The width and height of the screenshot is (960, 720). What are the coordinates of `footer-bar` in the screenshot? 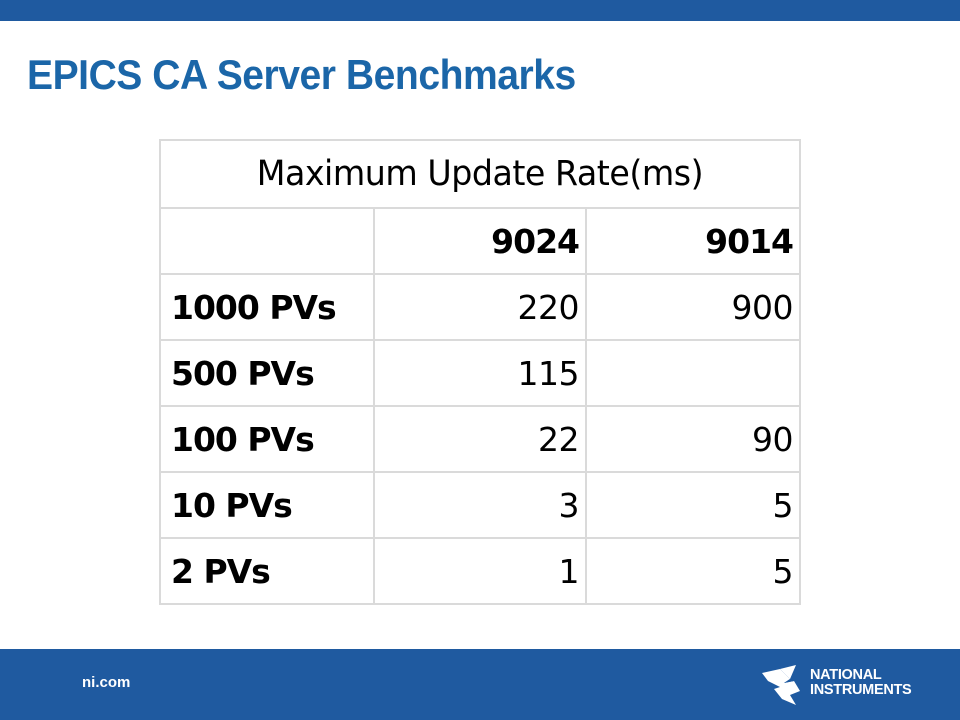 It's located at (480, 684).